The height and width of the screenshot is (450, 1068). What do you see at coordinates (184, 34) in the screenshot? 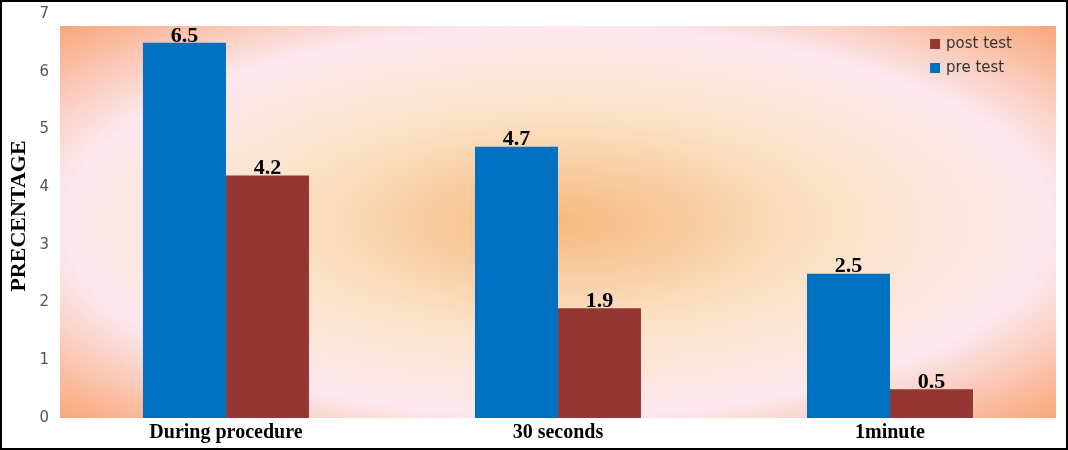
I see `data-label: 6.5` at bounding box center [184, 34].